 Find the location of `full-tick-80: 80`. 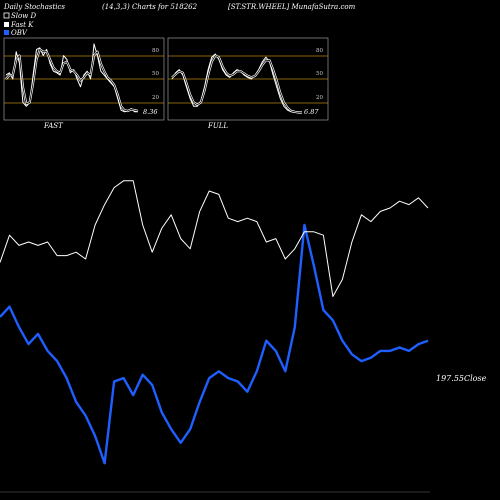

full-tick-80: 80 is located at coordinates (319, 51).